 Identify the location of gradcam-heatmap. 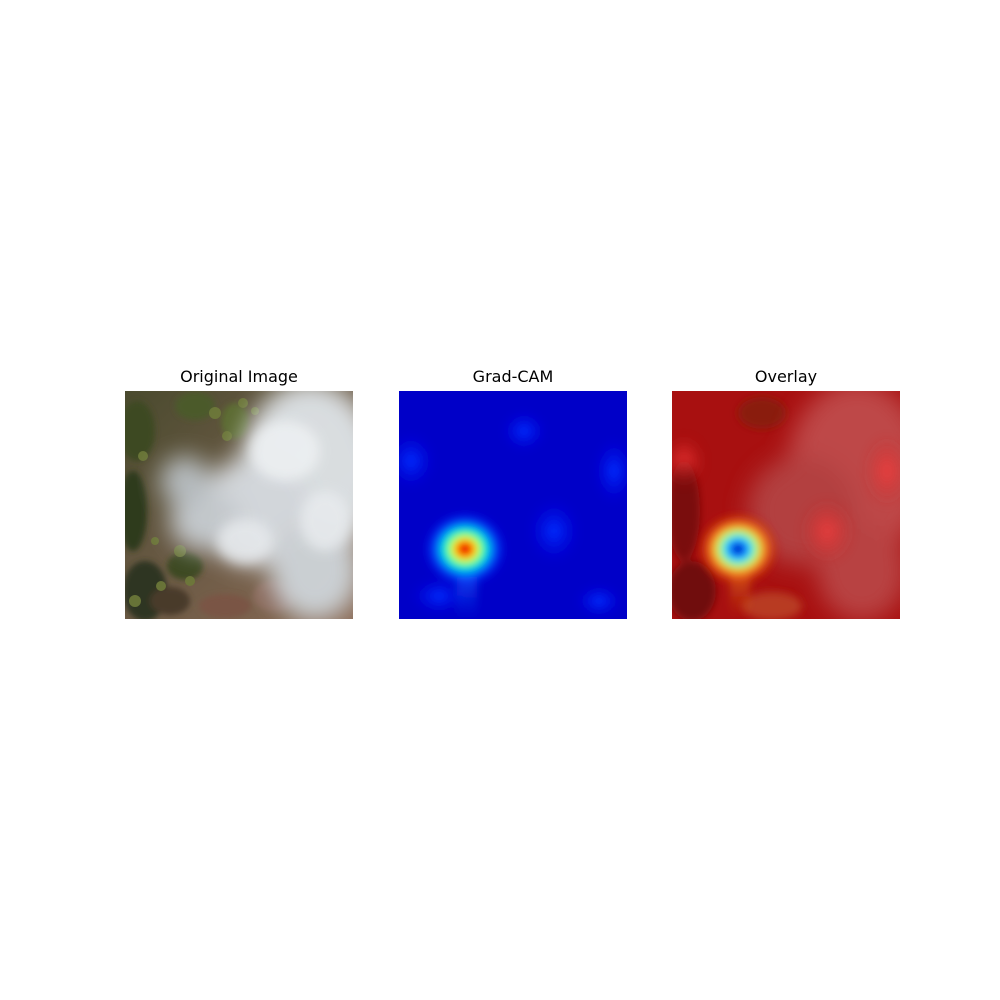
(513, 505).